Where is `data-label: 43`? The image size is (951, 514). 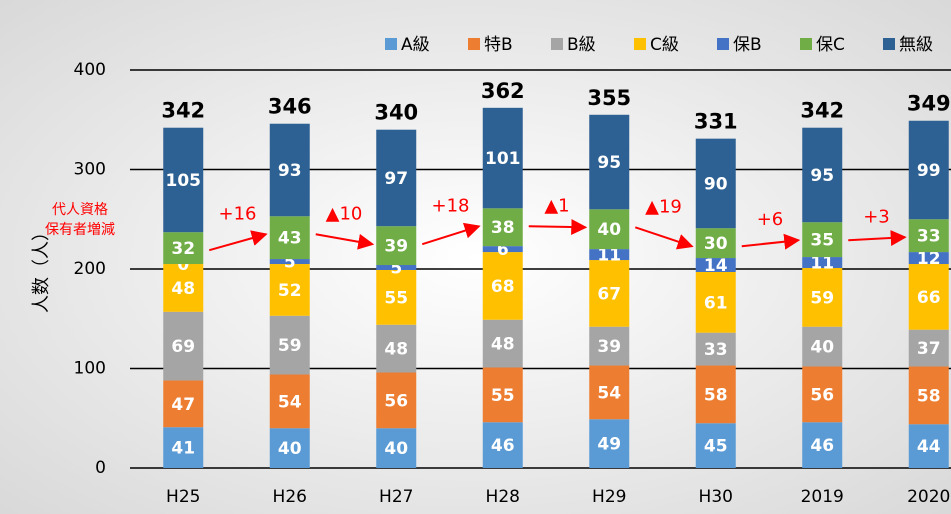 data-label: 43 is located at coordinates (290, 239).